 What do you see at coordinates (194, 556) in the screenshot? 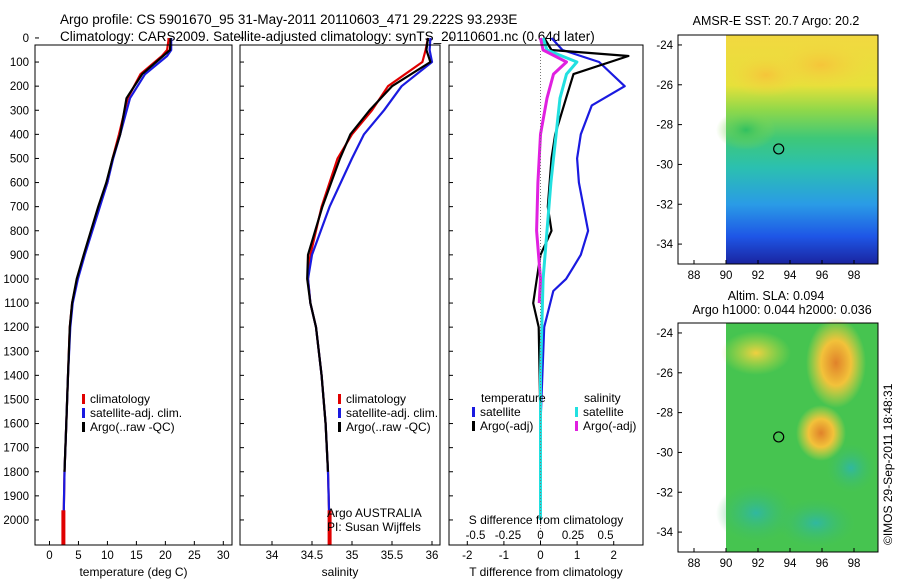
I see `temp-tick-label: 25` at bounding box center [194, 556].